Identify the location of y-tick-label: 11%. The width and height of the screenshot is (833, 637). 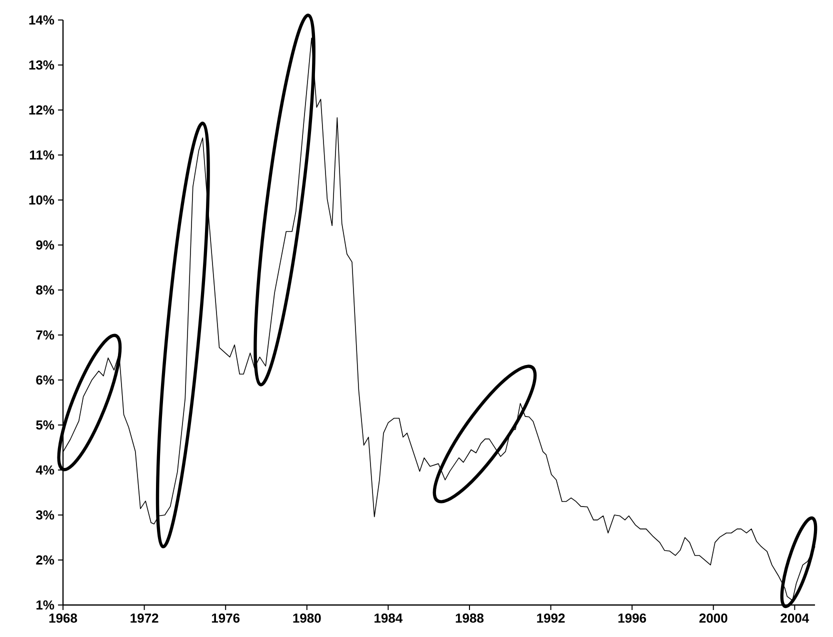
(42, 155).